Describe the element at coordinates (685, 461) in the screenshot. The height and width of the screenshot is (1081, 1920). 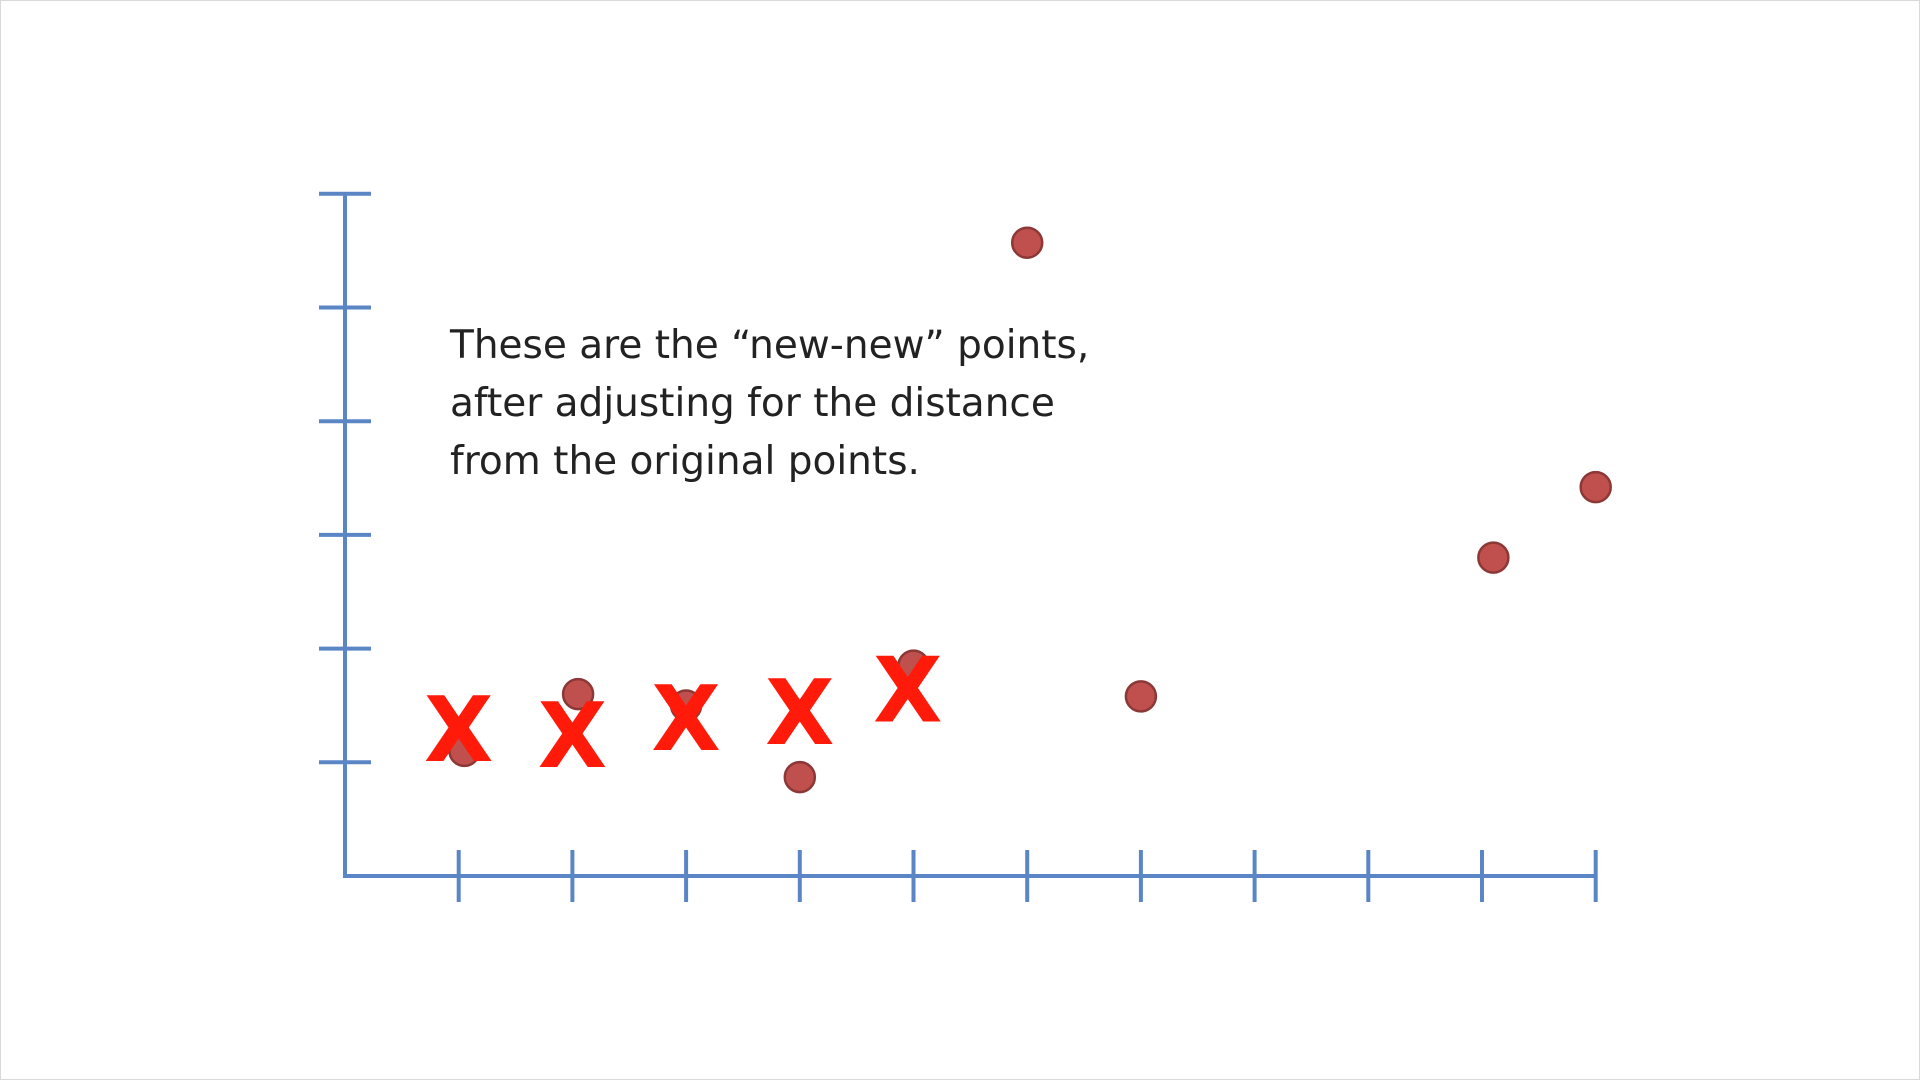
I see `annotation-line-3: from the original points.` at that location.